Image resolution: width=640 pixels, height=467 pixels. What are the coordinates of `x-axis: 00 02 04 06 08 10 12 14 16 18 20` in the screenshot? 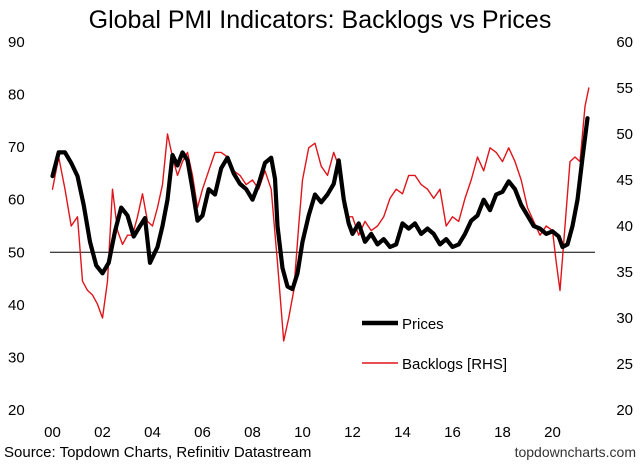 It's located at (302, 432).